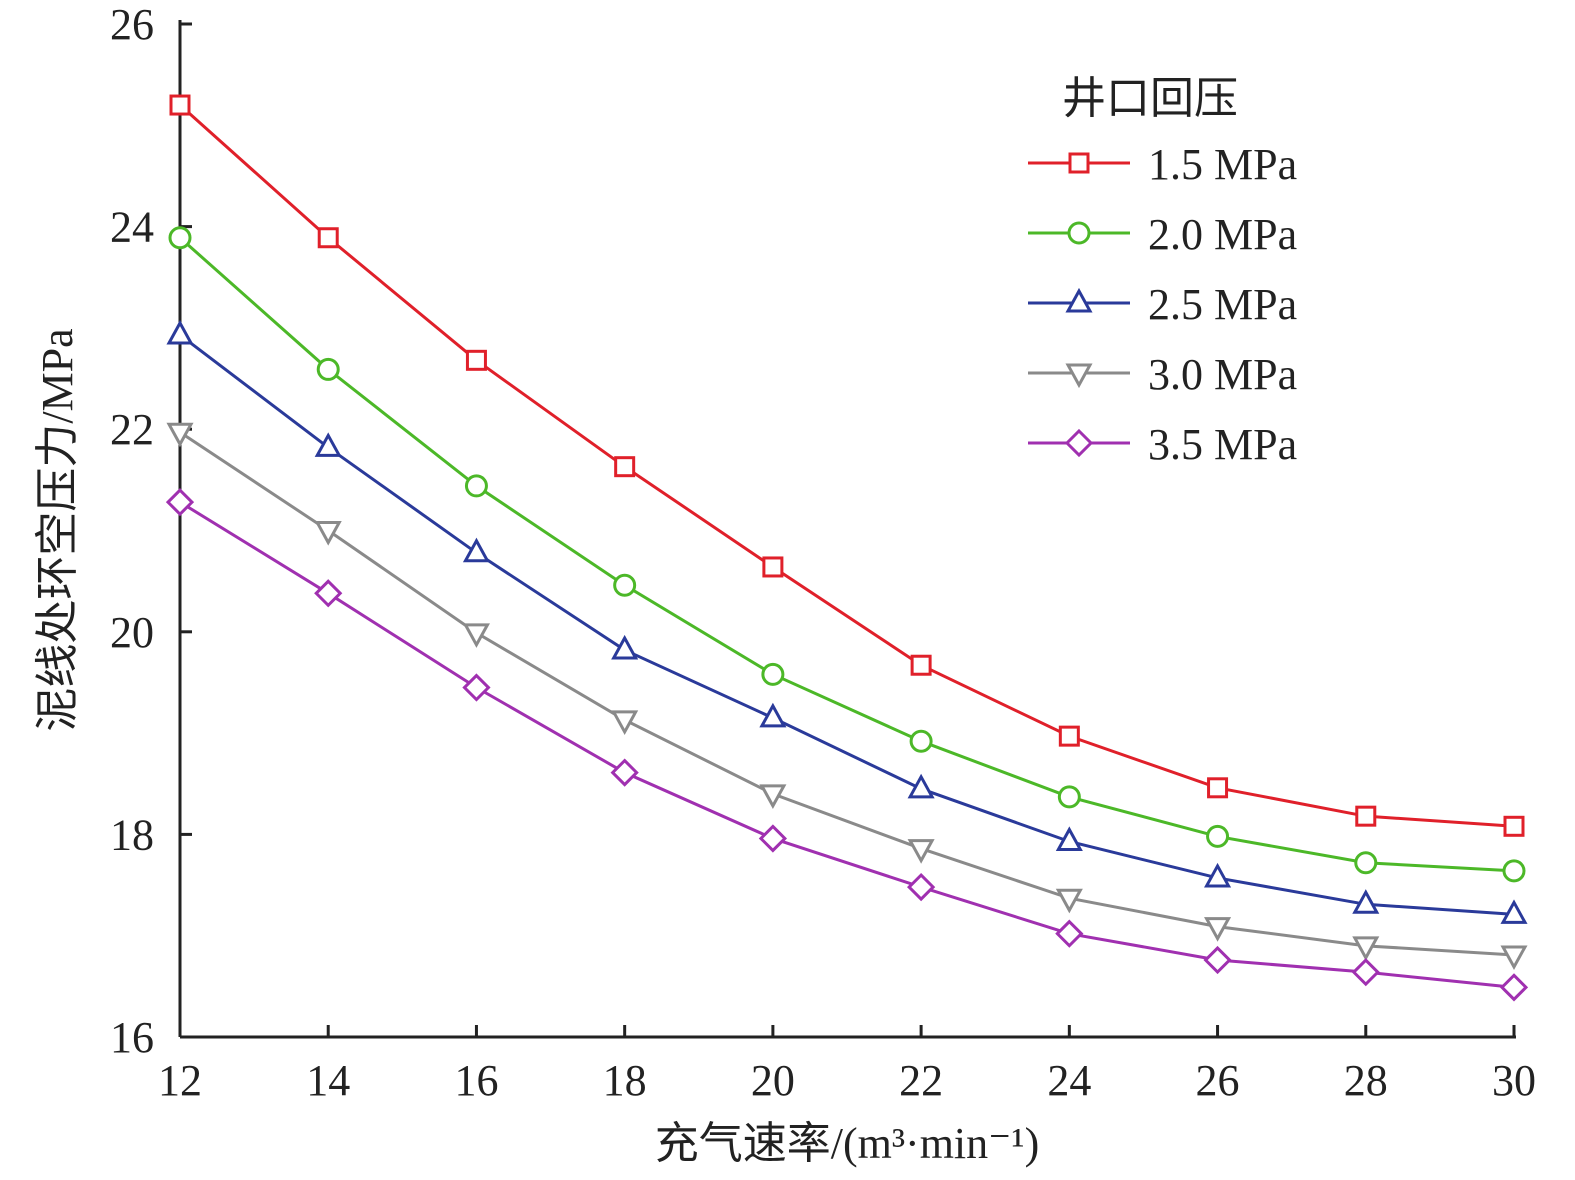  I want to click on x-tick-label: 30, so click(1514, 1080).